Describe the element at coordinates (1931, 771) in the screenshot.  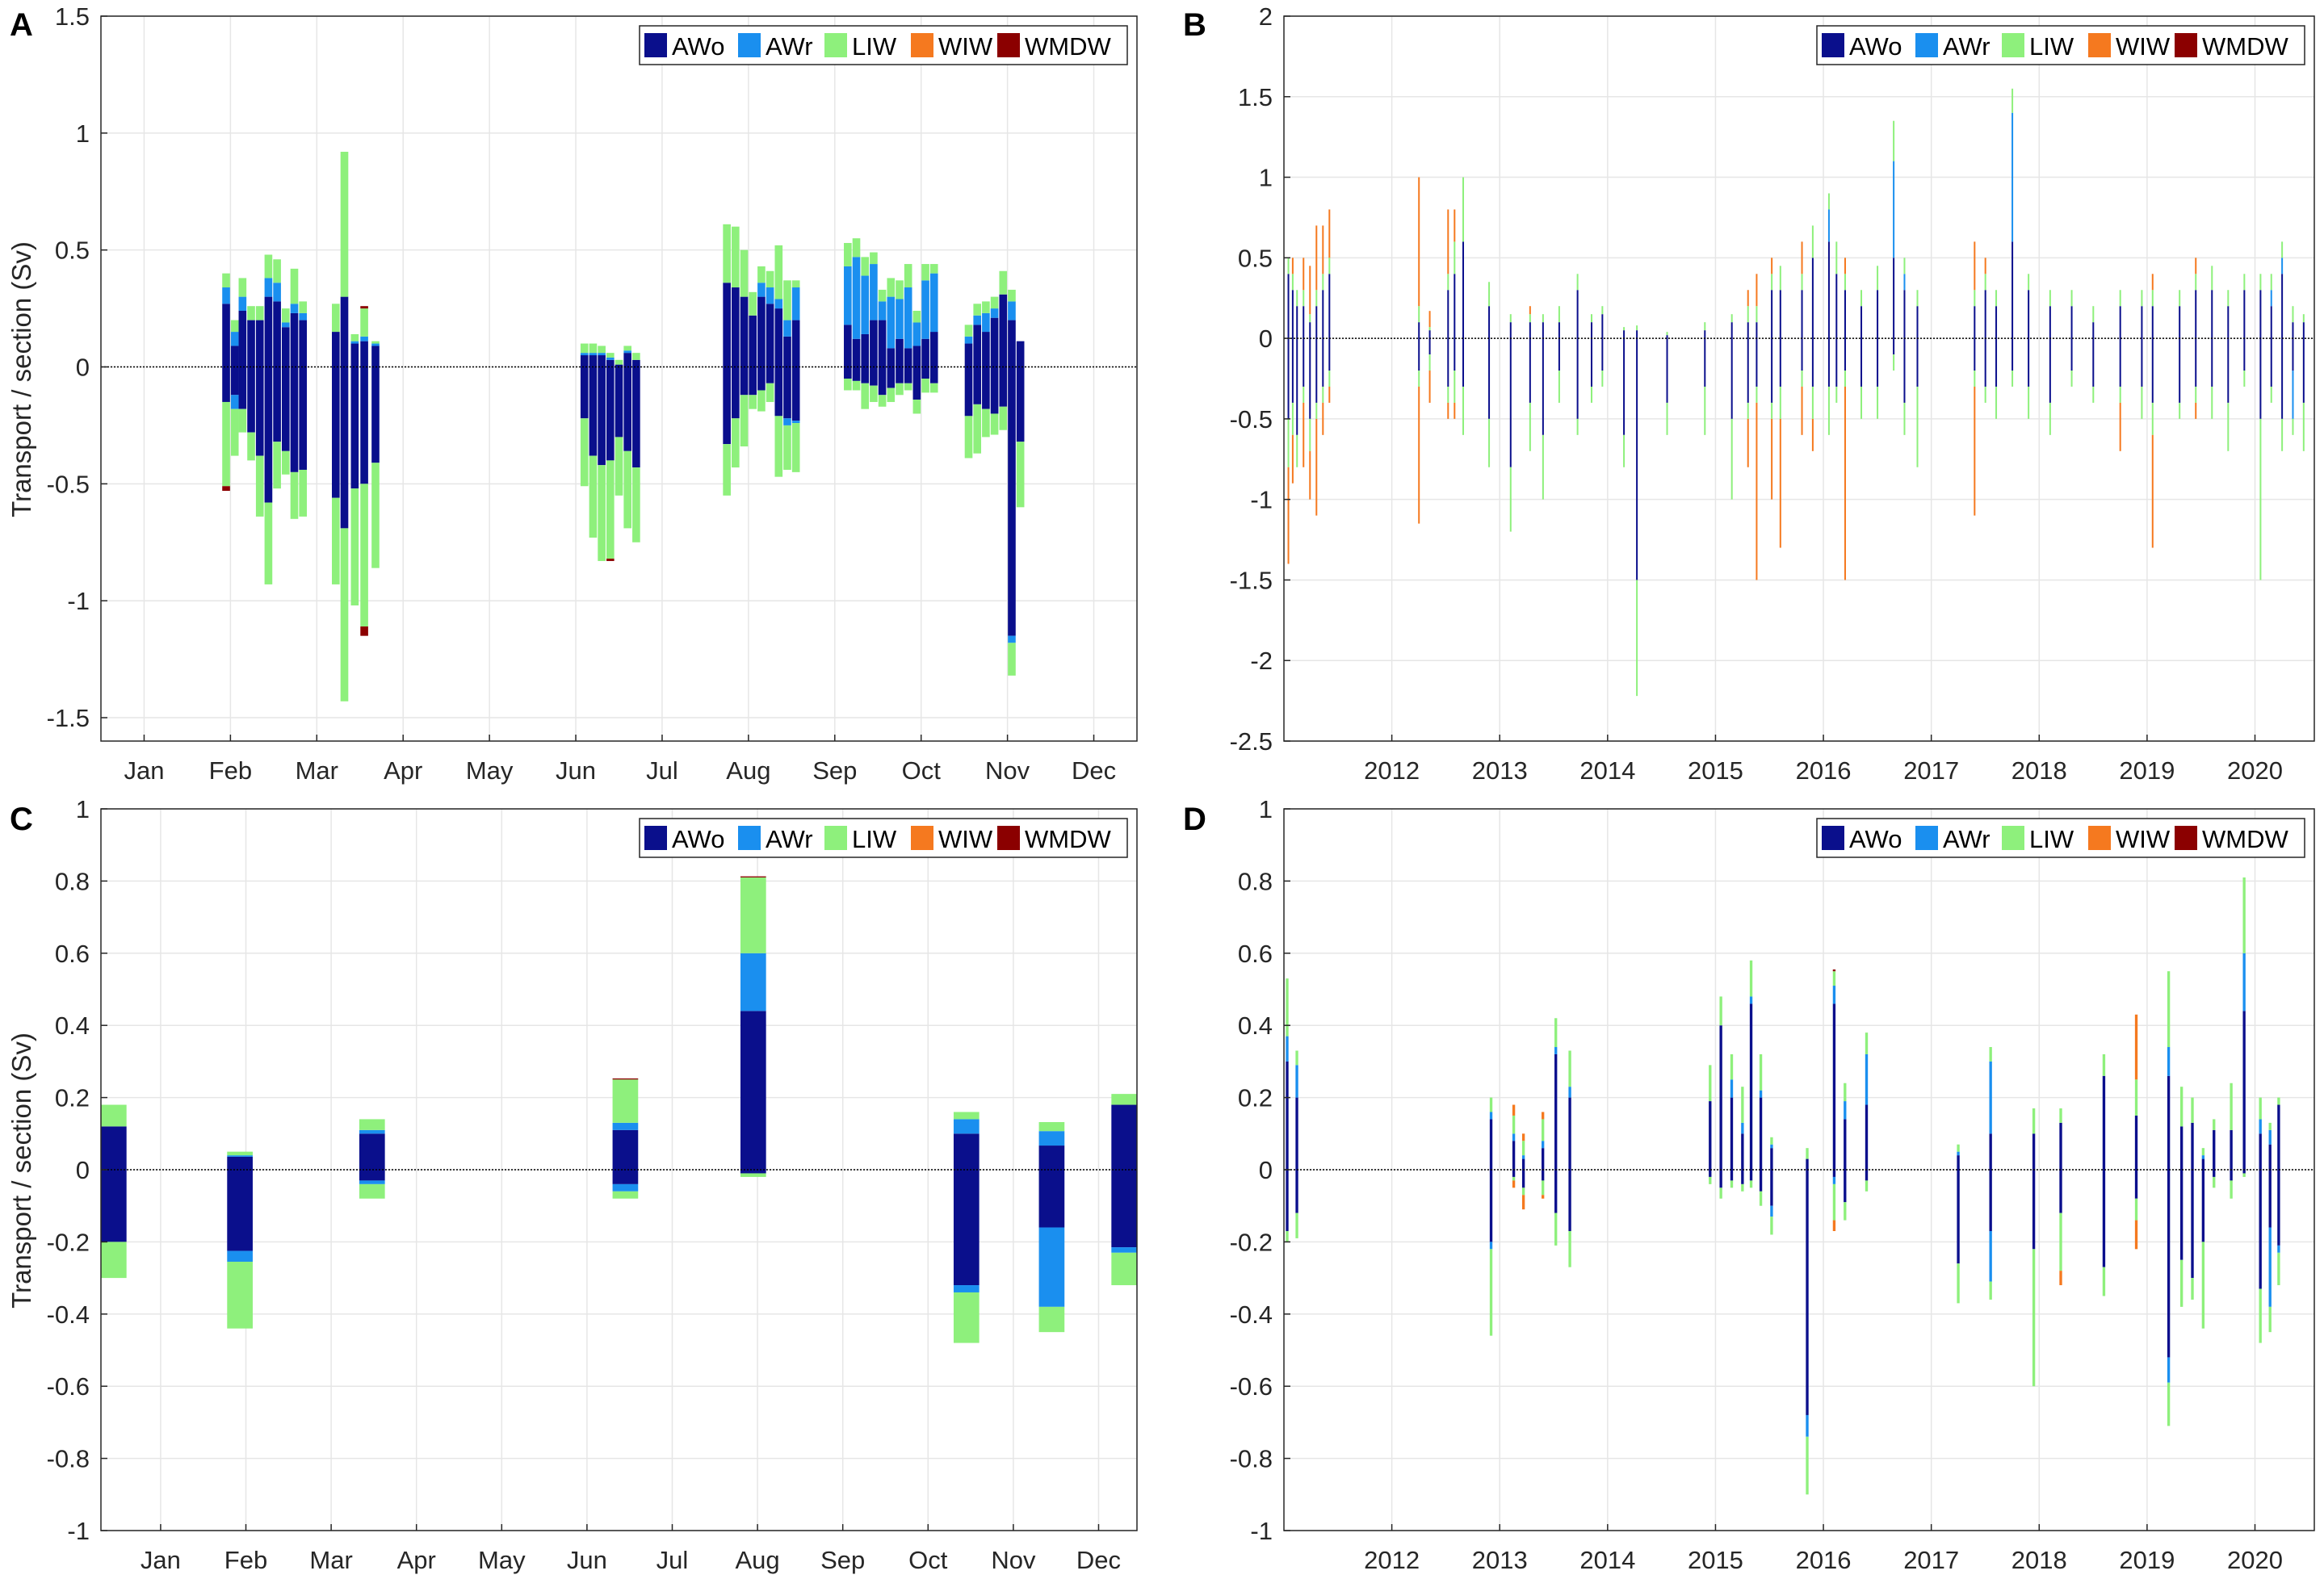
I see `x-tick-label: 2017` at that location.